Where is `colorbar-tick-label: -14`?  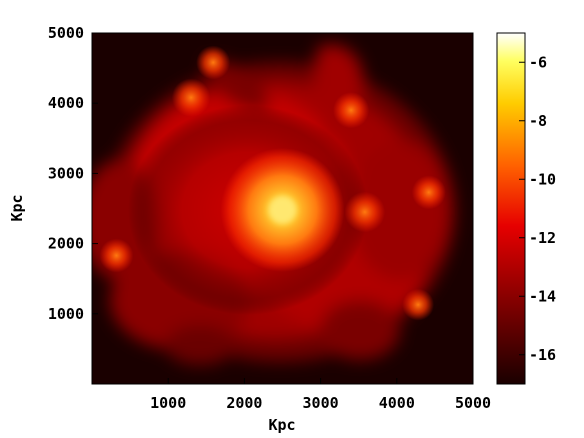
colorbar-tick-label: -14 is located at coordinates (542, 296).